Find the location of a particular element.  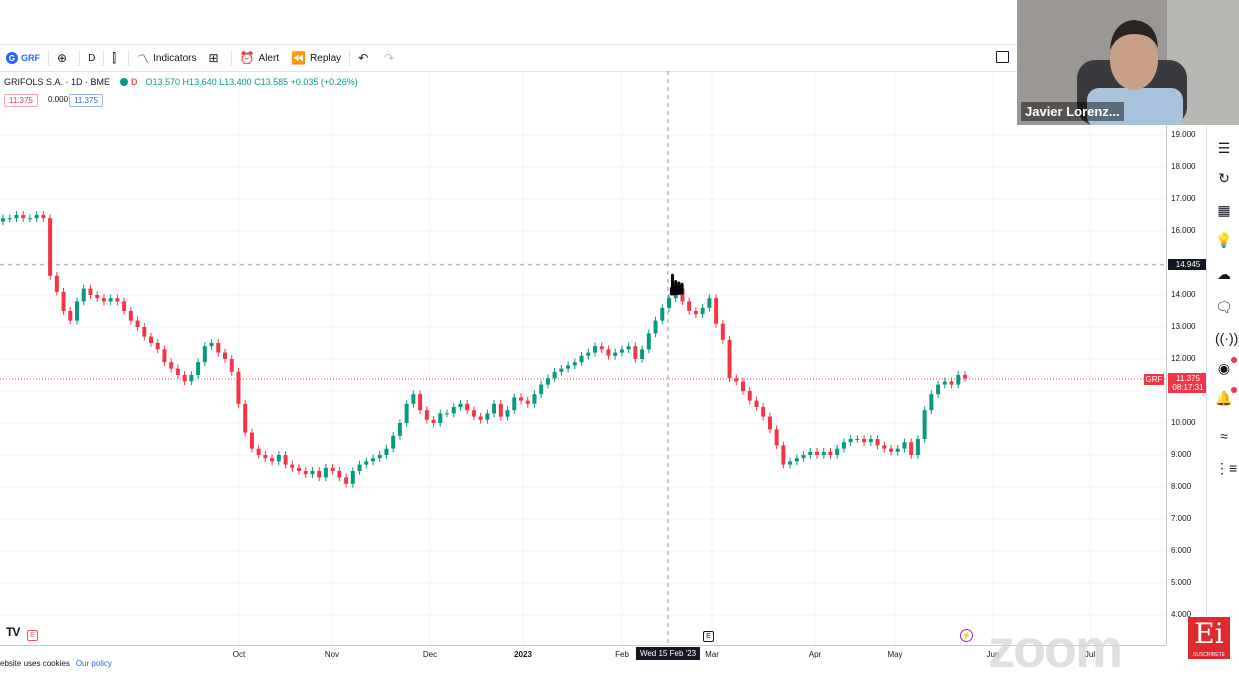

ei-logo-text: Ei is located at coordinates (1209, 633).